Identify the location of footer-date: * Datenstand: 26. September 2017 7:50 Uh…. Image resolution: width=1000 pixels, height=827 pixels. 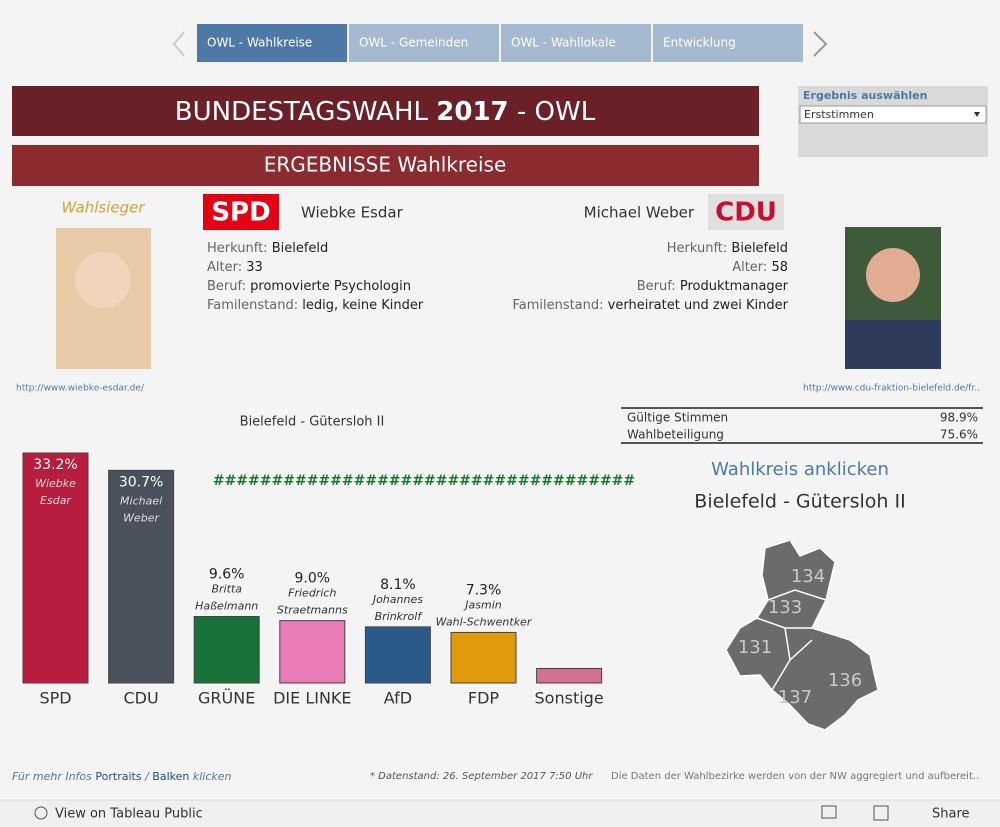
(481, 776).